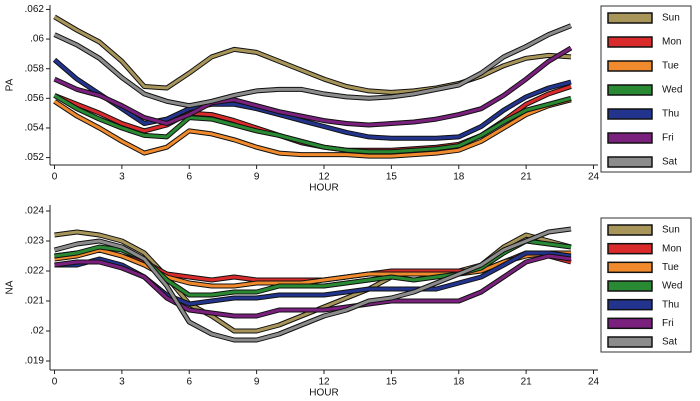 The image size is (700, 401). What do you see at coordinates (10, 287) in the screenshot?
I see `y-axis-label: NA` at bounding box center [10, 287].